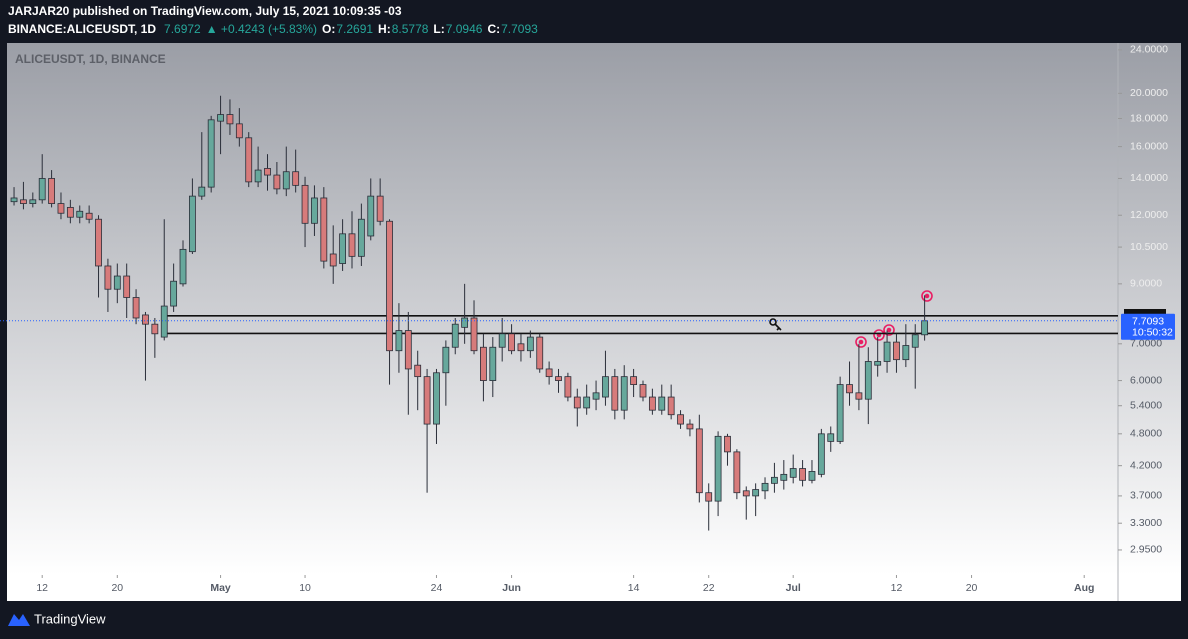 This screenshot has width=1188, height=639. Describe the element at coordinates (1146, 496) in the screenshot. I see `y-tick-label: 3.7000` at that location.